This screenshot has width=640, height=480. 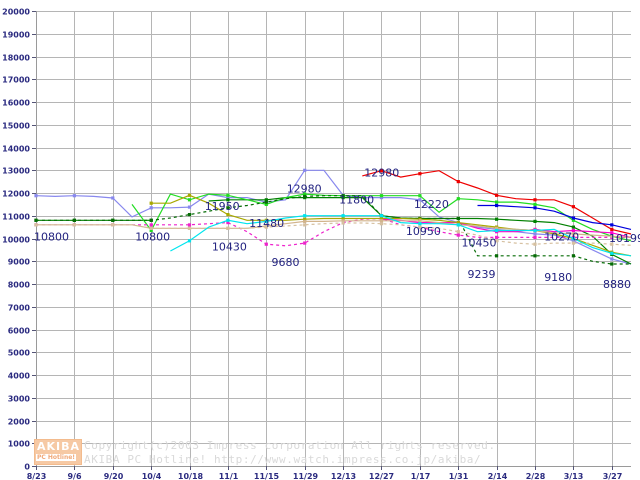 What do you see at coordinates (16, 240) in the screenshot?
I see `y-axis-tick-label: 10000` at bounding box center [16, 240].